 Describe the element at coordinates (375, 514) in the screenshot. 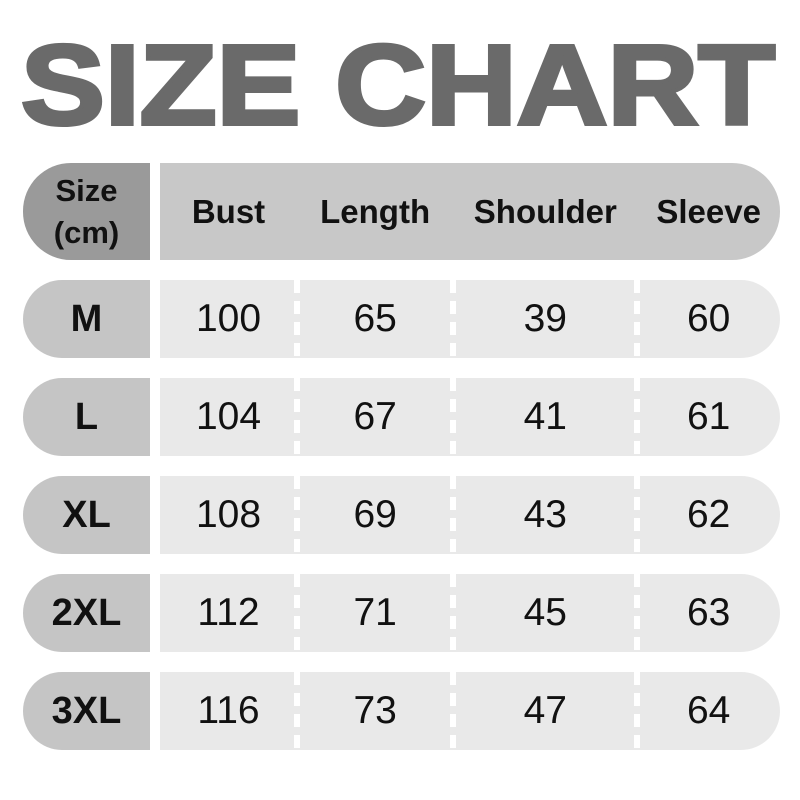

I see `cell-length: 69` at that location.